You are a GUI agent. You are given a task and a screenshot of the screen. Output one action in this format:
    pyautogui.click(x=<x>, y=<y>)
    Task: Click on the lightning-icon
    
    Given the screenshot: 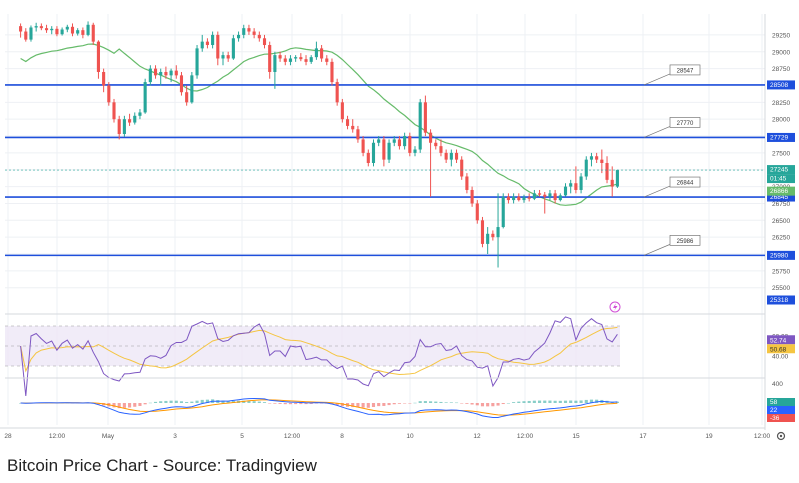 What is the action you would take?
    pyautogui.click(x=615, y=307)
    